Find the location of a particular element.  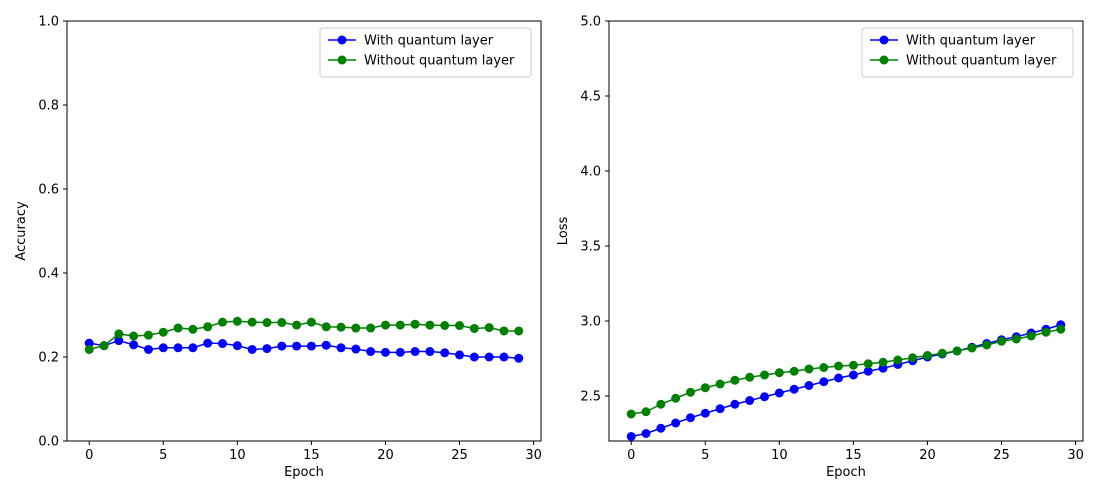

x-axis-label: Epoch is located at coordinates (304, 472).